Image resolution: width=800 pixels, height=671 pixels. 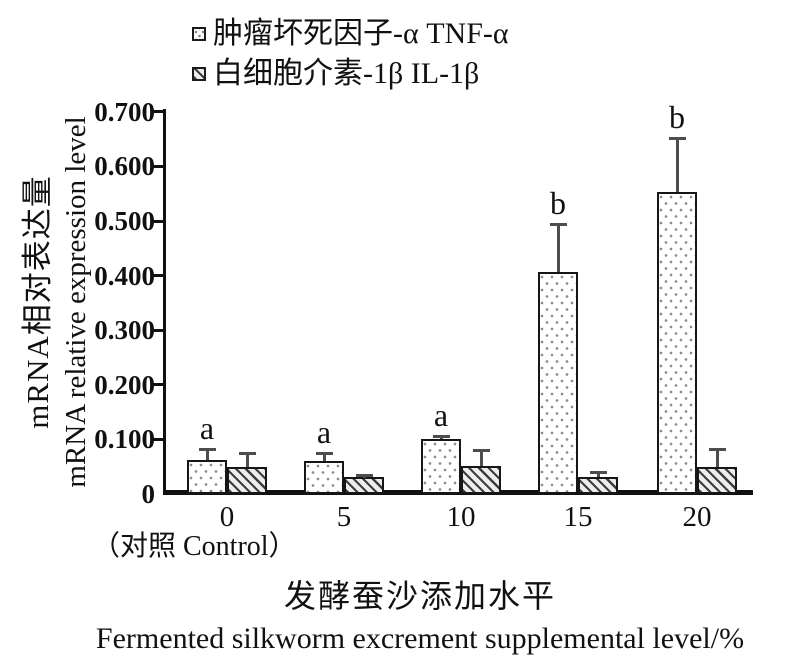 I want to click on x-axis-tick-label: 15, so click(x=578, y=517).